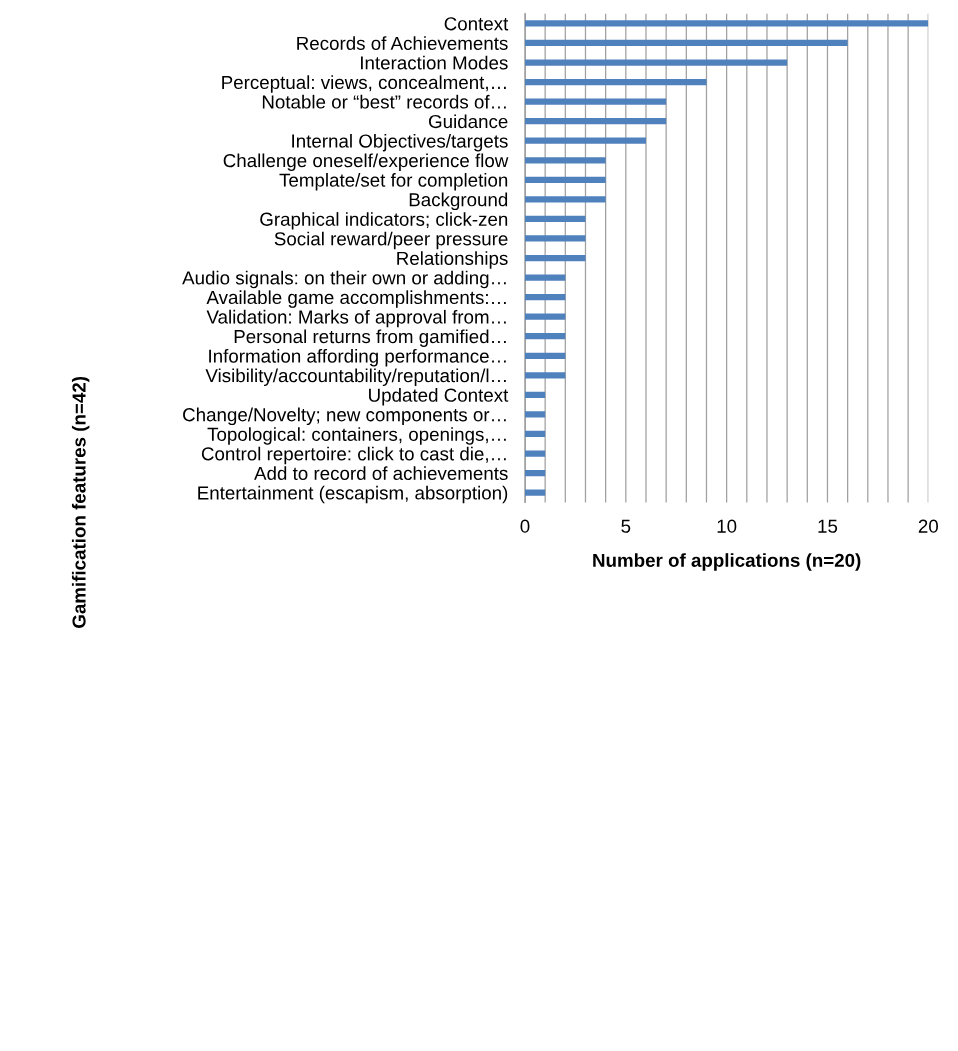 The width and height of the screenshot is (958, 1051). What do you see at coordinates (626, 526) in the screenshot?
I see `x-tick-label: 5` at bounding box center [626, 526].